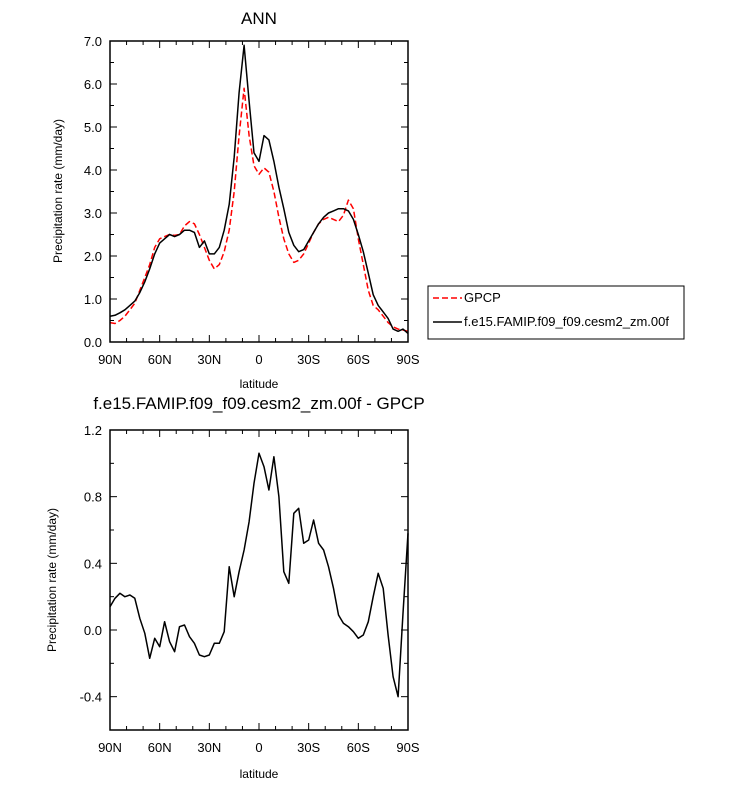 This screenshot has height=785, width=733. Describe the element at coordinates (58, 191) in the screenshot. I see `top-y-axis-label: Precipitation rate (mm/day)` at that location.